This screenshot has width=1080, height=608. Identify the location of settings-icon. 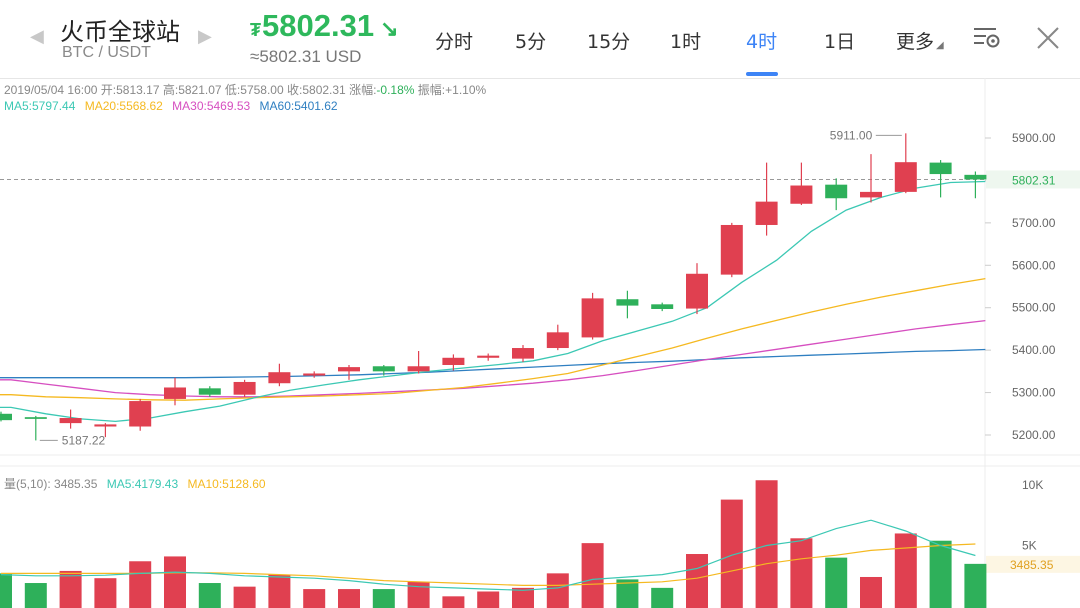
(987, 38).